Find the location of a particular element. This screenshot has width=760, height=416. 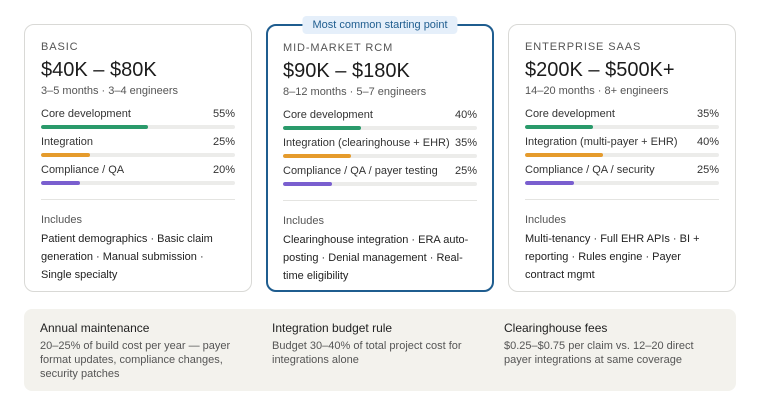

breakdown-row: Integration (clearinghouse + EHR) 35% is located at coordinates (380, 147).